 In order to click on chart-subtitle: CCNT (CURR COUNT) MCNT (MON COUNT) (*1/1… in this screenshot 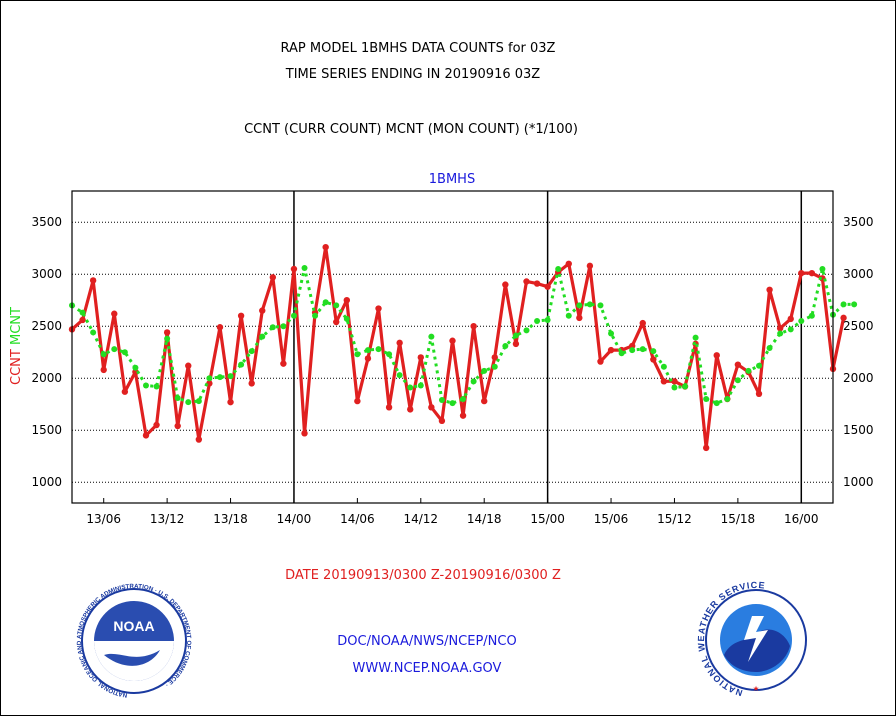, I will do `click(411, 129)`.